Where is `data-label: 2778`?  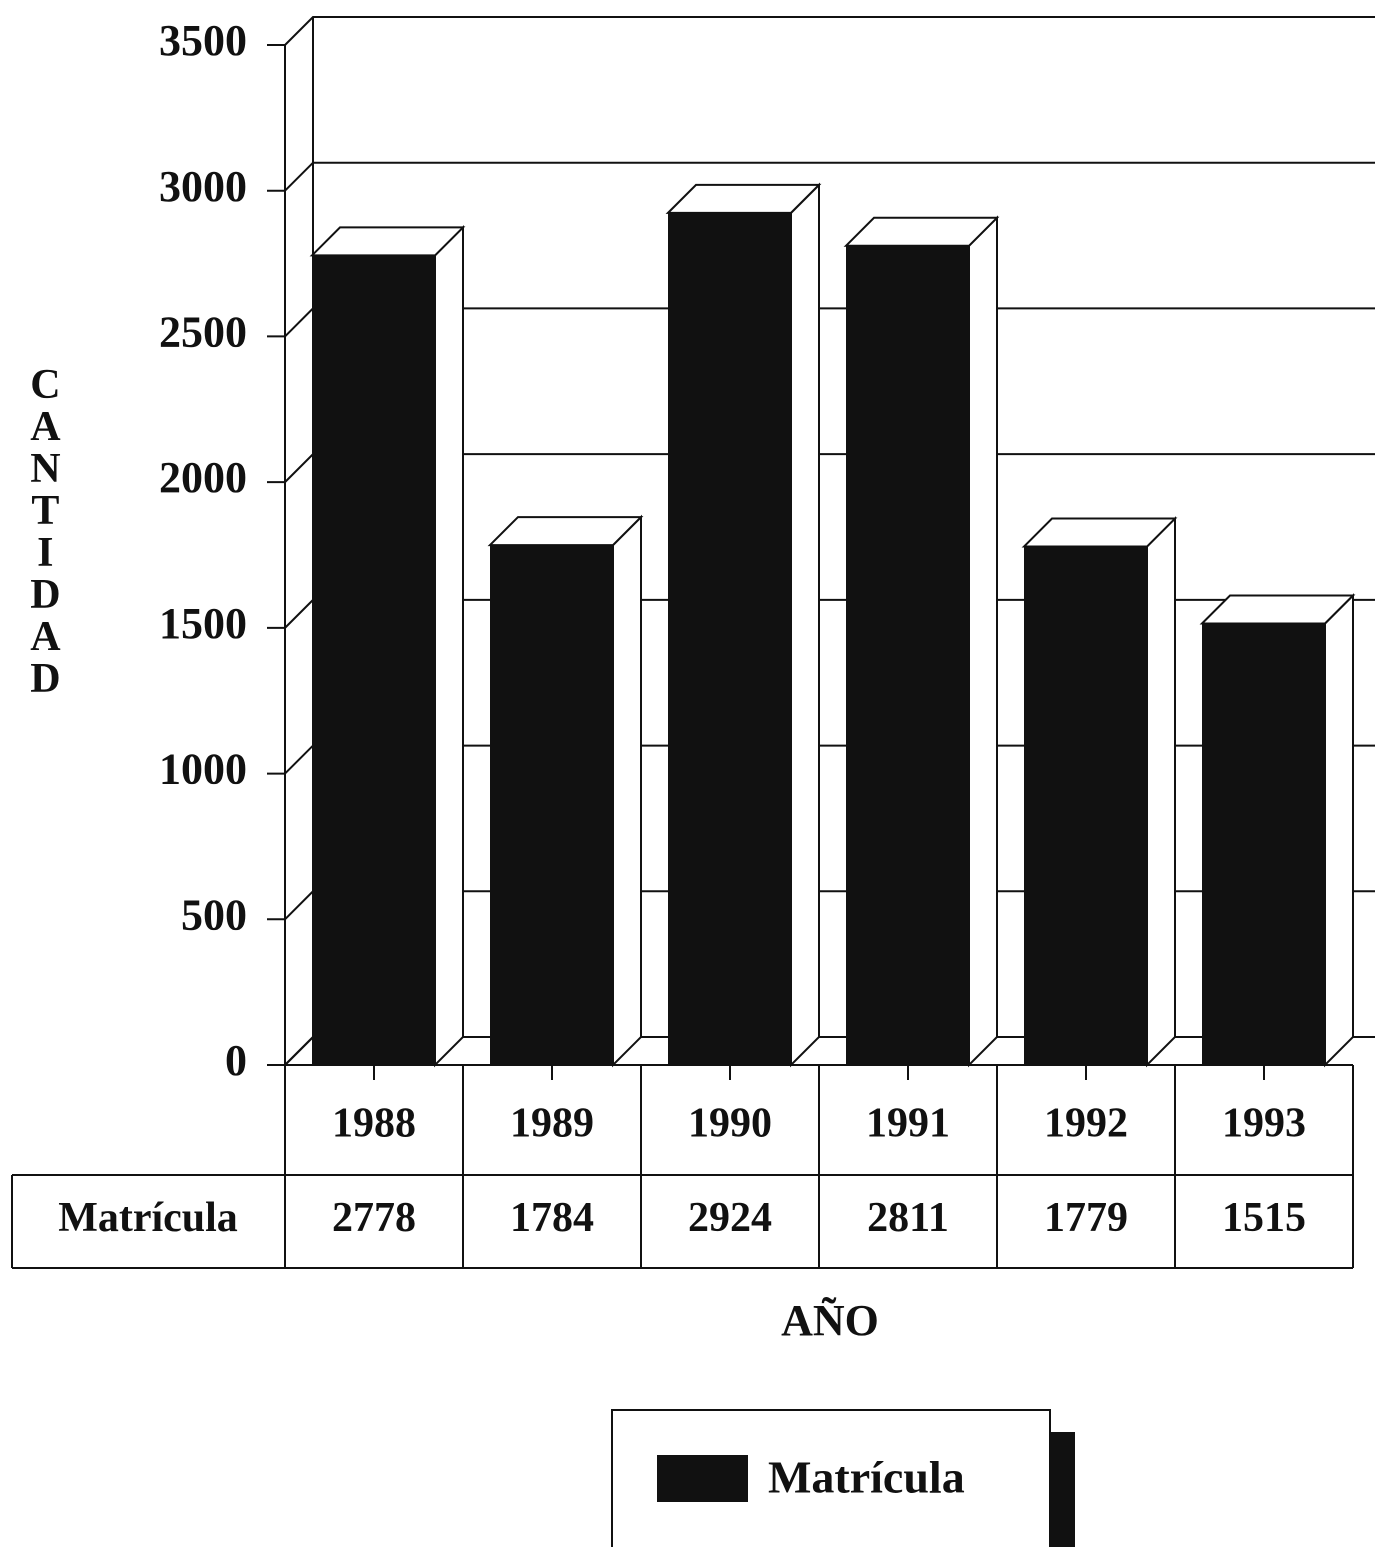 data-label: 2778 is located at coordinates (374, 1218).